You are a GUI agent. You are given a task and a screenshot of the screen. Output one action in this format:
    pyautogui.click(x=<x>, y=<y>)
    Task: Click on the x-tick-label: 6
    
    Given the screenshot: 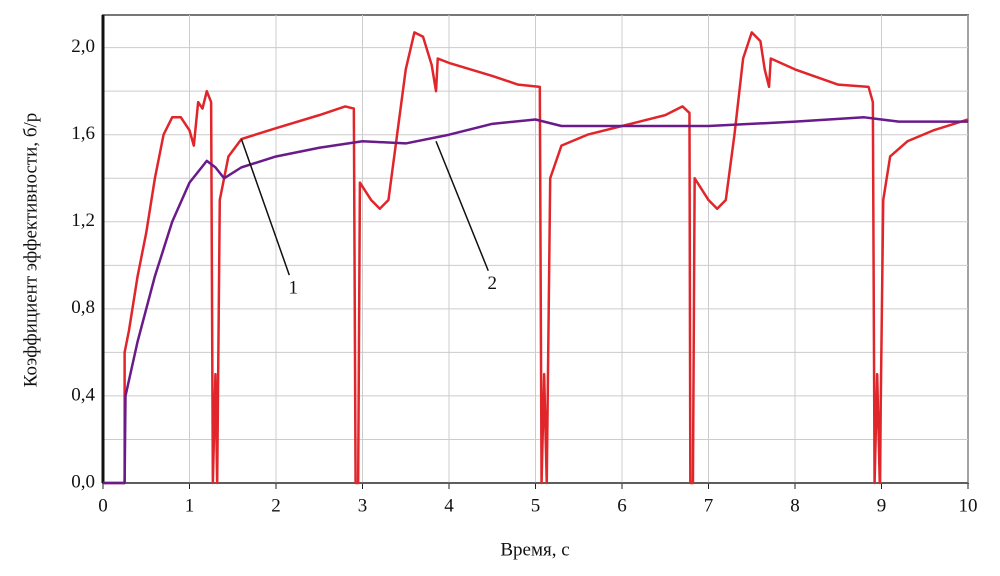 What is the action you would take?
    pyautogui.click(x=622, y=505)
    